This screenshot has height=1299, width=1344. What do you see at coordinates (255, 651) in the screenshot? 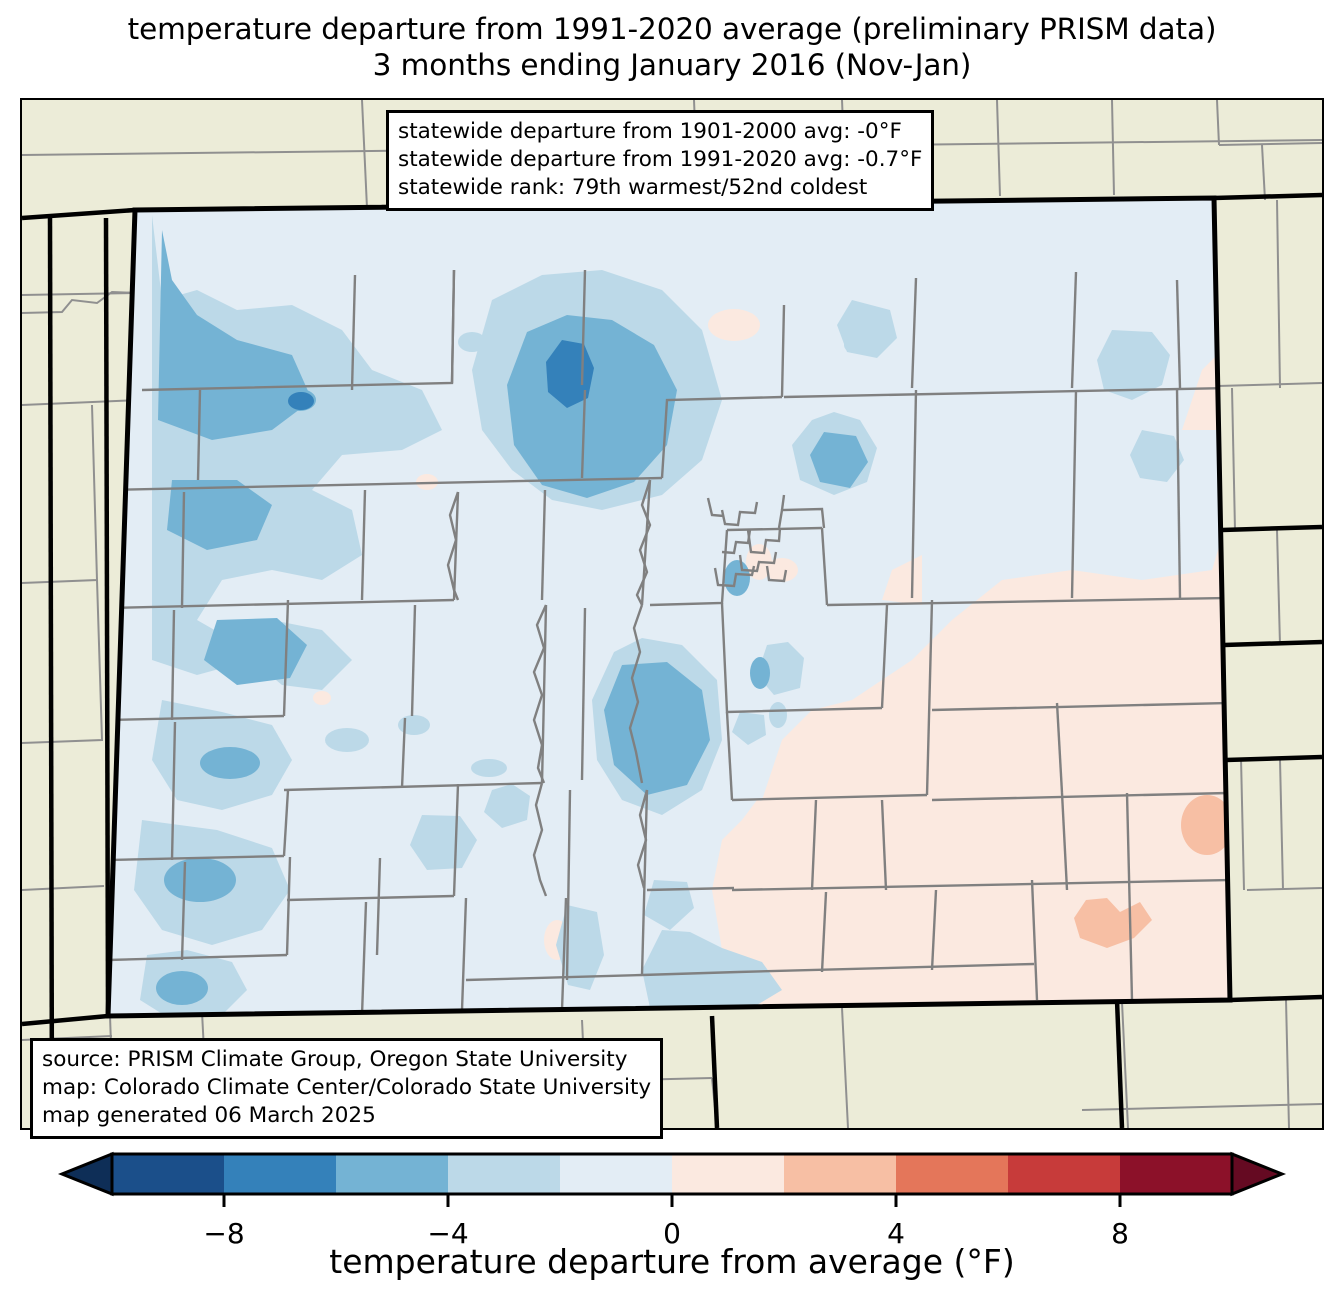
I see `band--6-to--4-nw-c` at bounding box center [255, 651].